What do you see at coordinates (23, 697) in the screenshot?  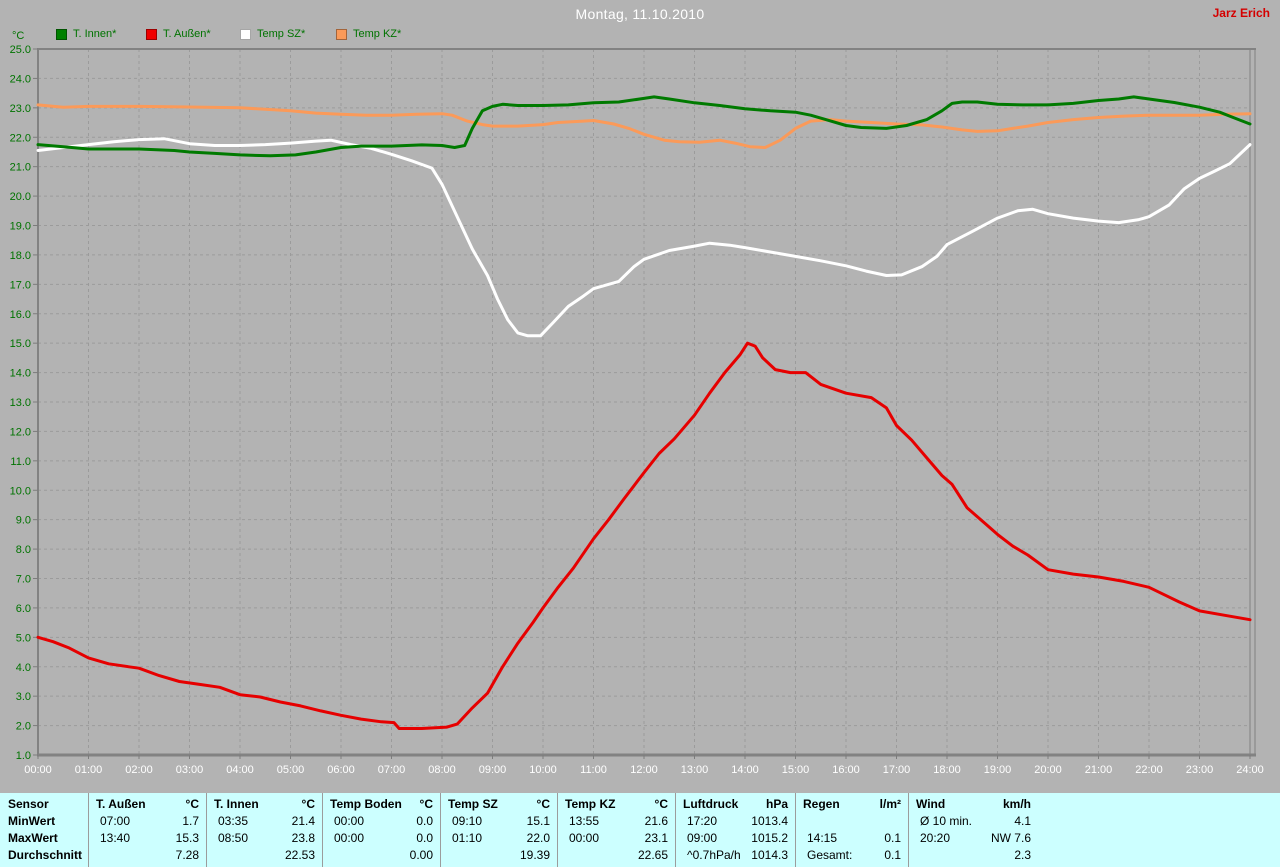 I see `y-tick-label: 3.0` at bounding box center [23, 697].